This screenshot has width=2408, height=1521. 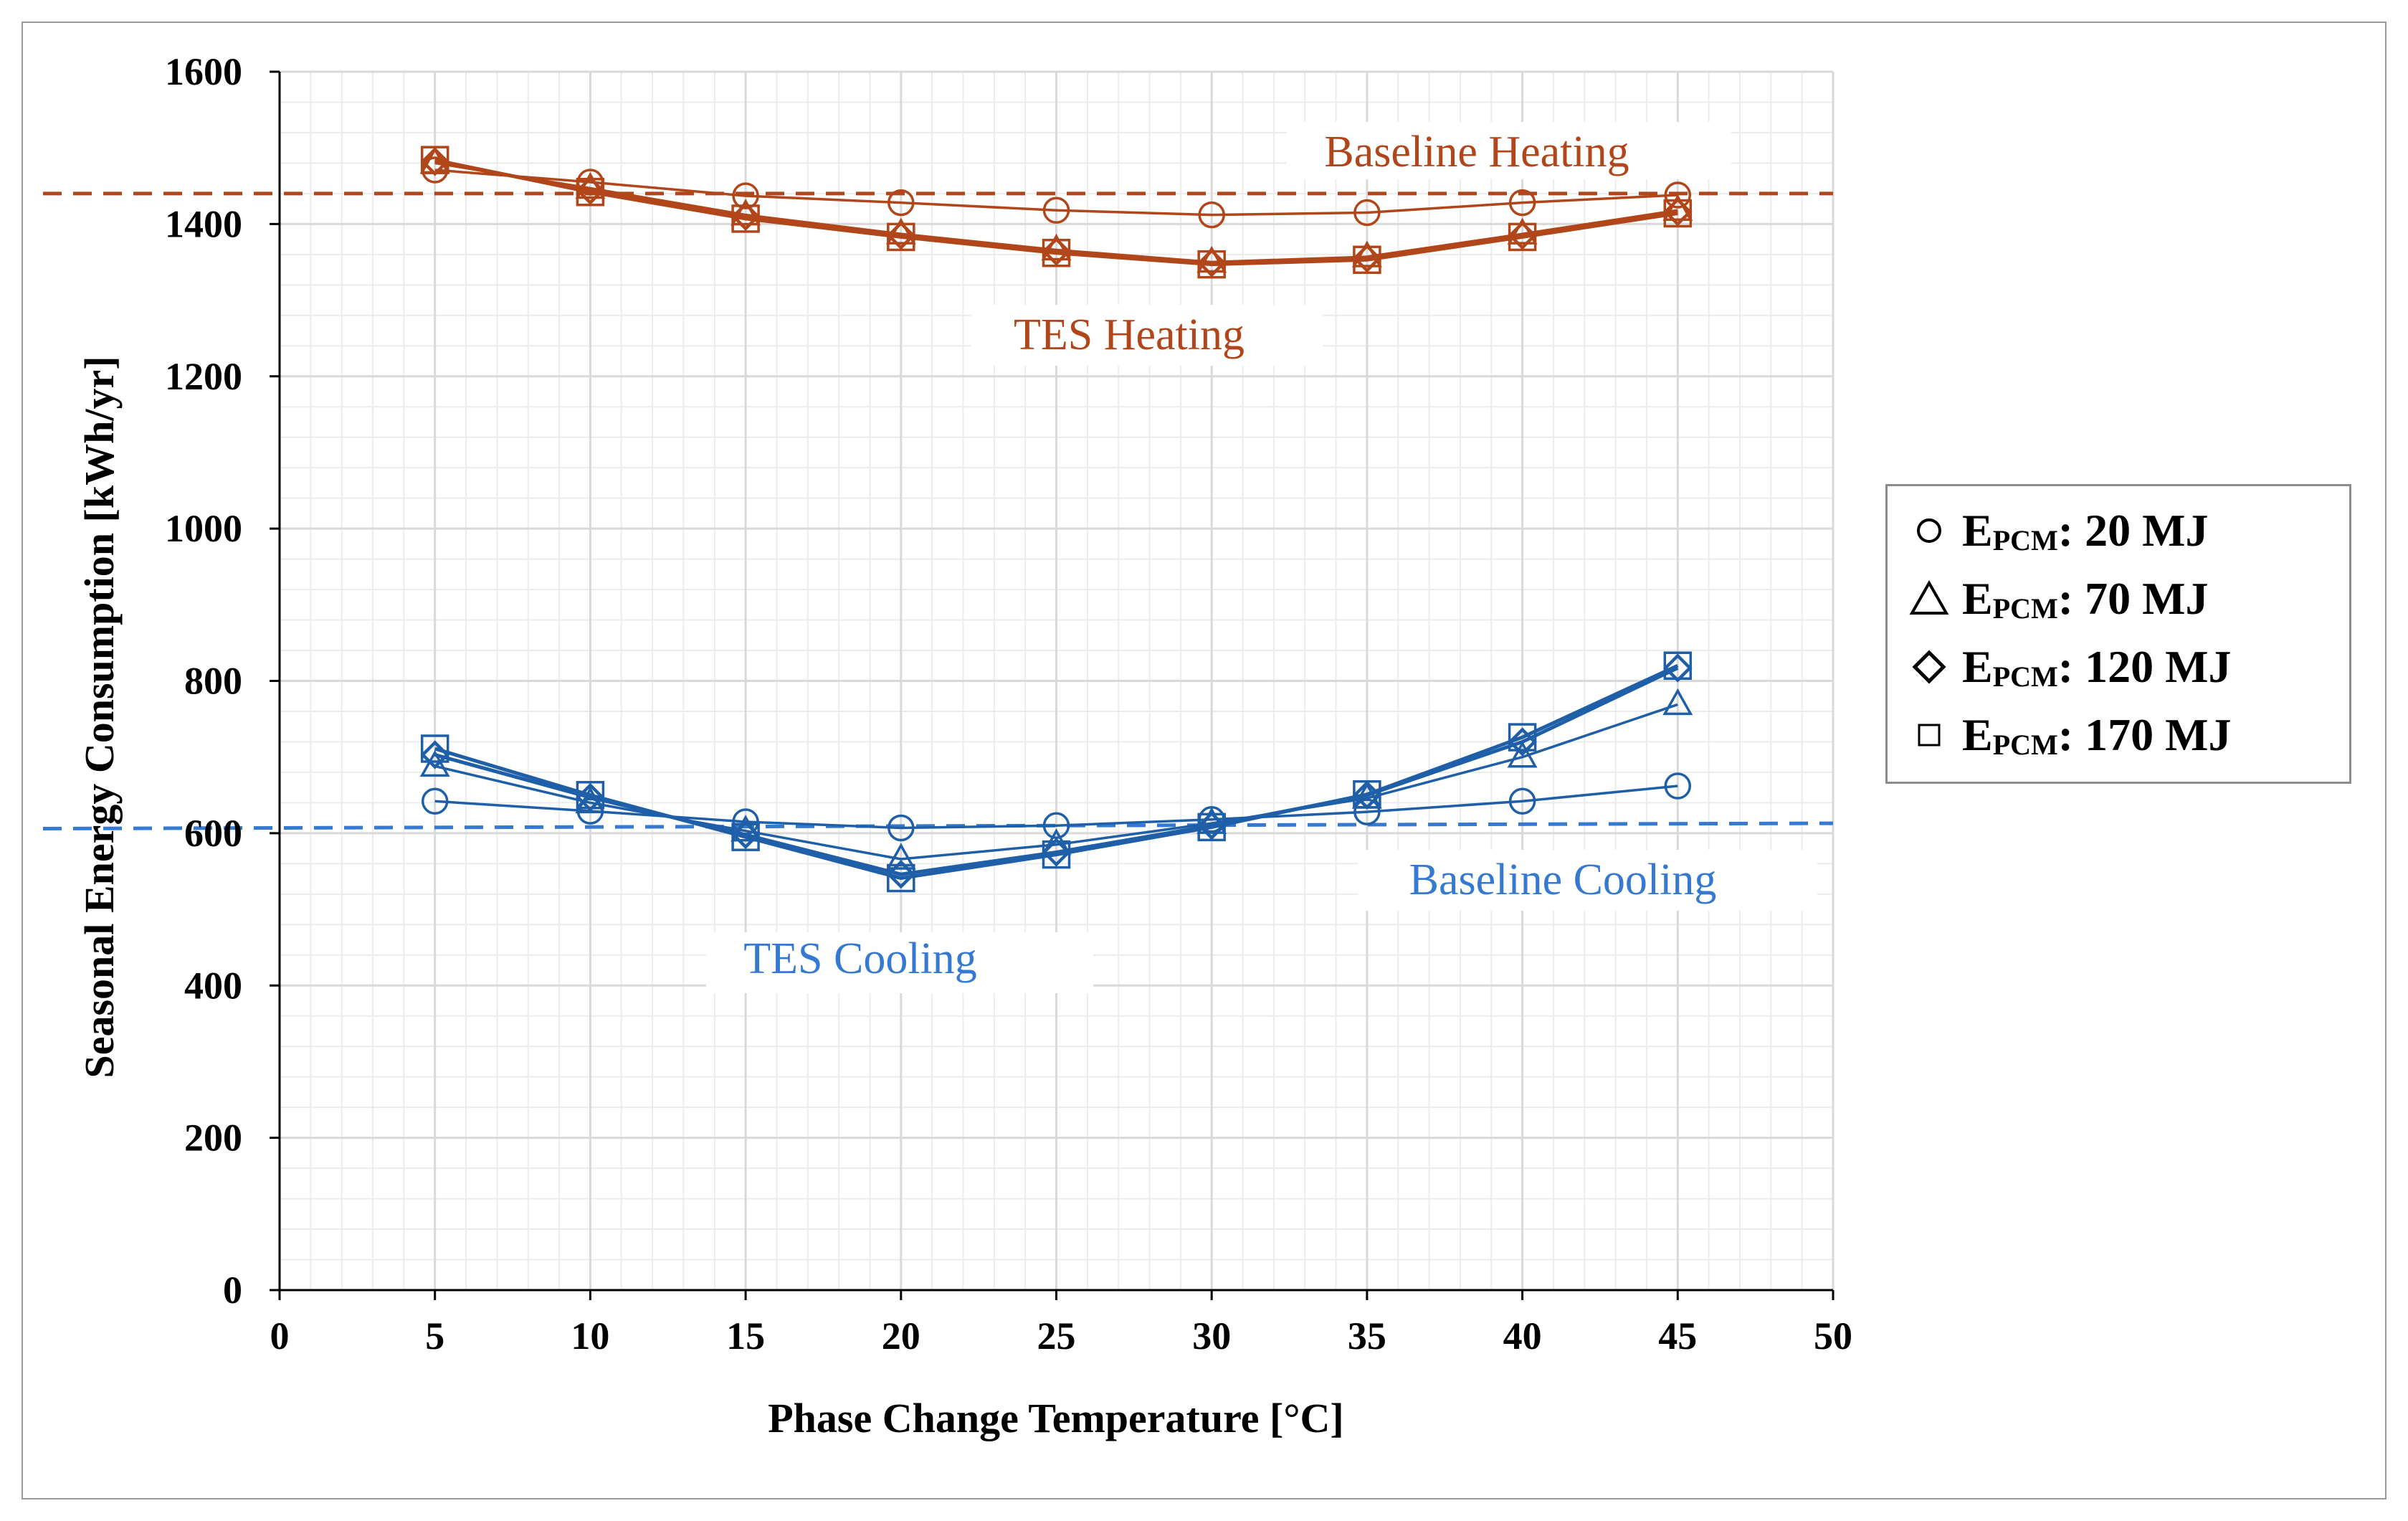 I want to click on annotation-baseline-heating: Baseline Heating, so click(x=1476, y=152).